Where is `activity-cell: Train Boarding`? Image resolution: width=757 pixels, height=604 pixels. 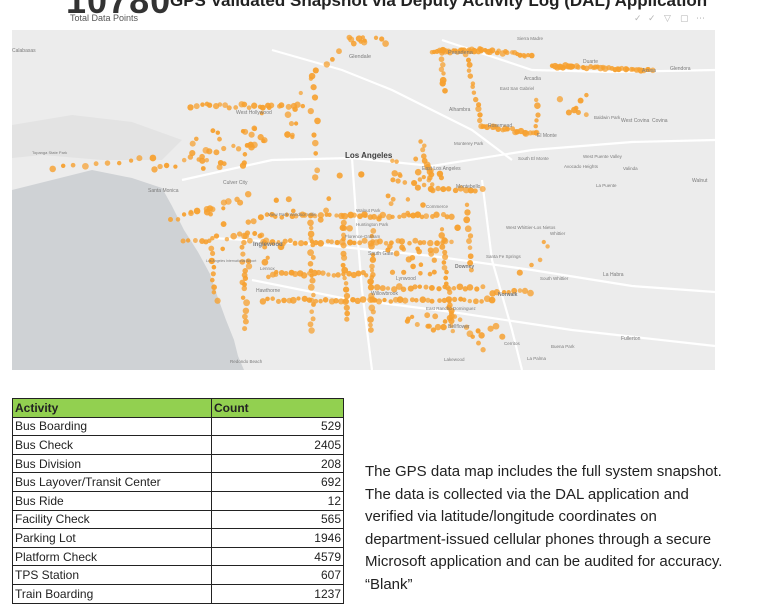 activity-cell: Train Boarding is located at coordinates (112, 593).